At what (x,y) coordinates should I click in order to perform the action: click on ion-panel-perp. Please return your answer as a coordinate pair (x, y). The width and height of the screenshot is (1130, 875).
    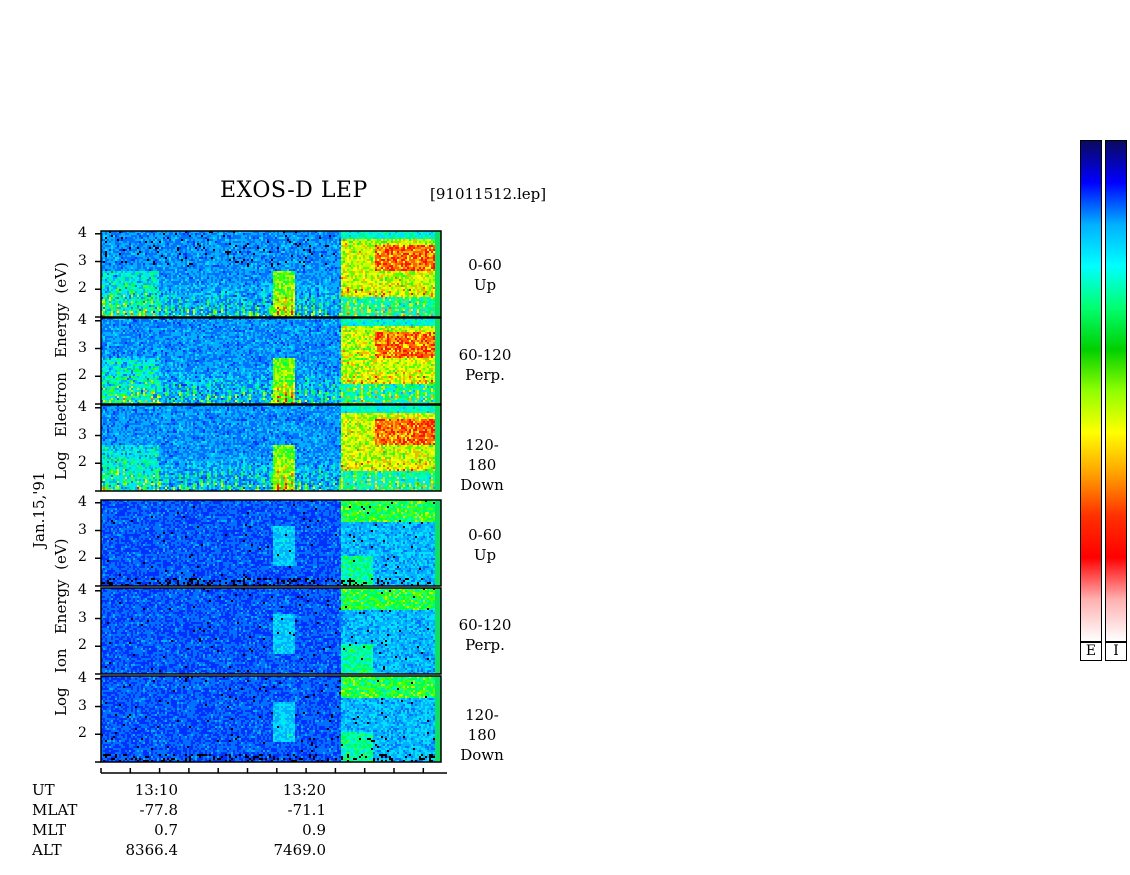
    Looking at the image, I should click on (271, 631).